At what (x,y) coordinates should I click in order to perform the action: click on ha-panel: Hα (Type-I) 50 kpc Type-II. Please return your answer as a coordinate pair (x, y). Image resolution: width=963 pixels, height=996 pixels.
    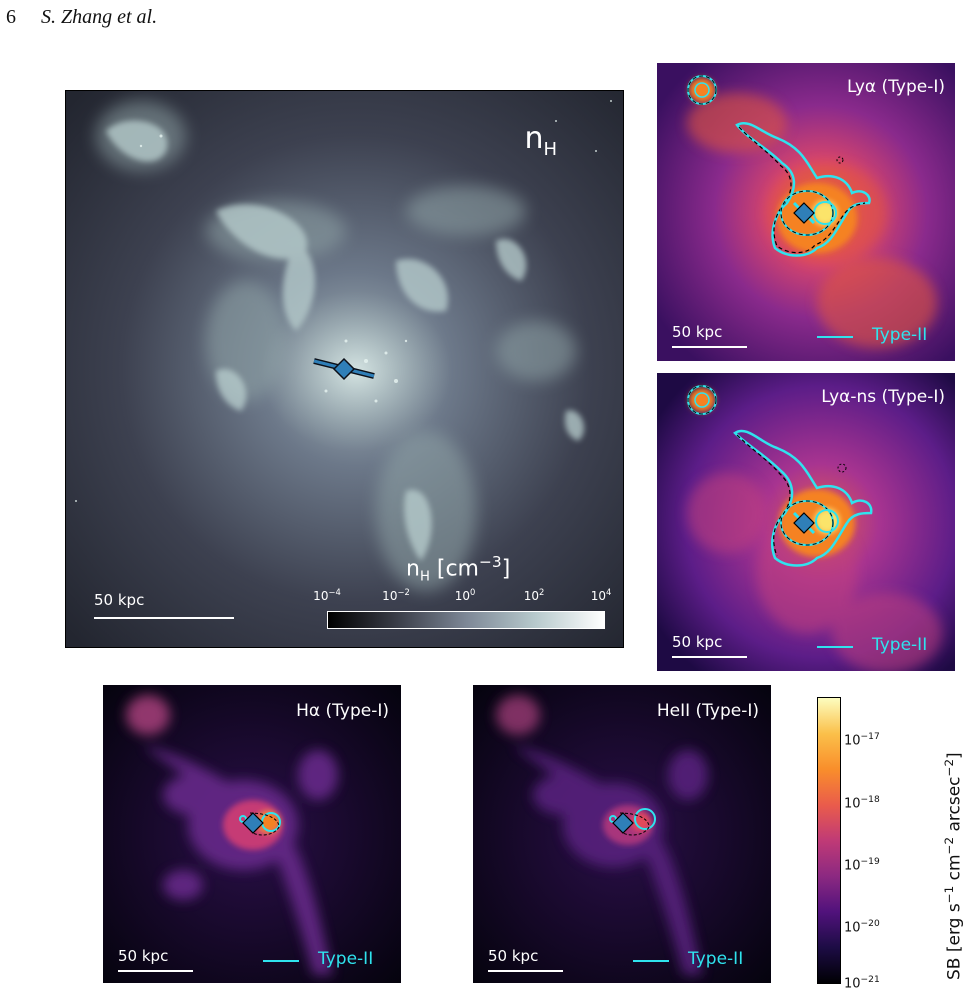
    Looking at the image, I should click on (252, 834).